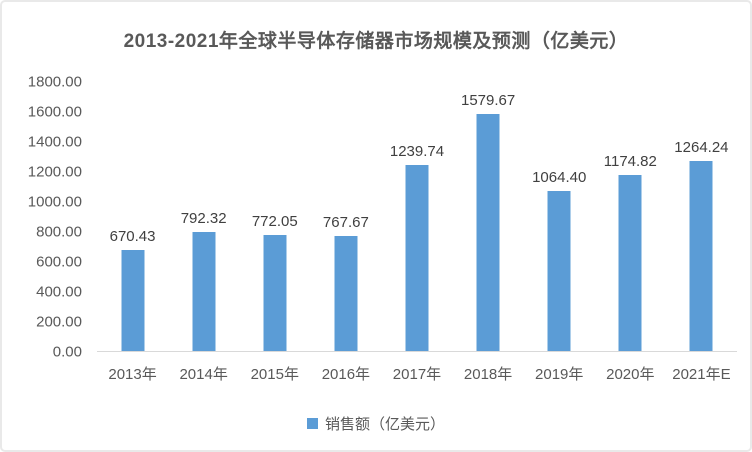  Describe the element at coordinates (204, 291) in the screenshot. I see `bar-2014年` at that location.